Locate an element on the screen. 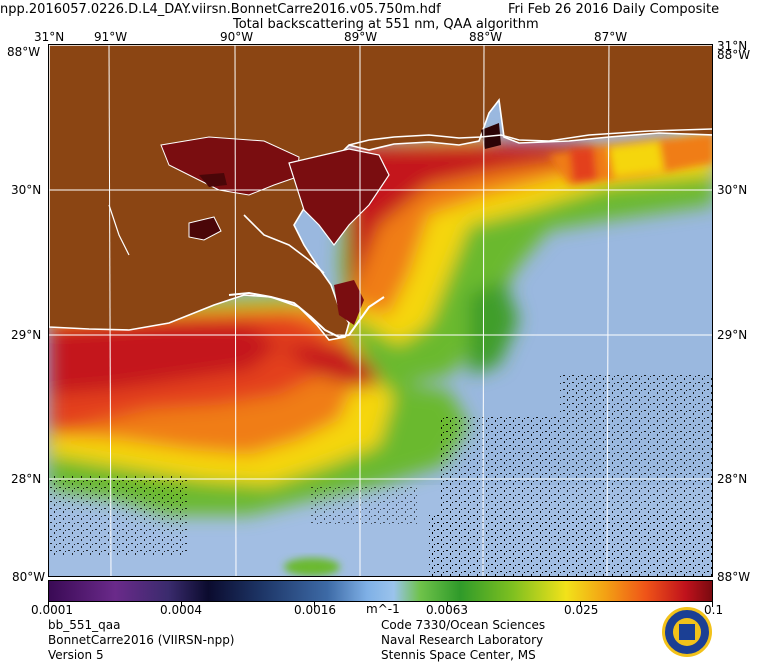 Image resolution: width=762 pixels, height=664 pixels. lat-label-28n-left: 28°N is located at coordinates (26, 479).